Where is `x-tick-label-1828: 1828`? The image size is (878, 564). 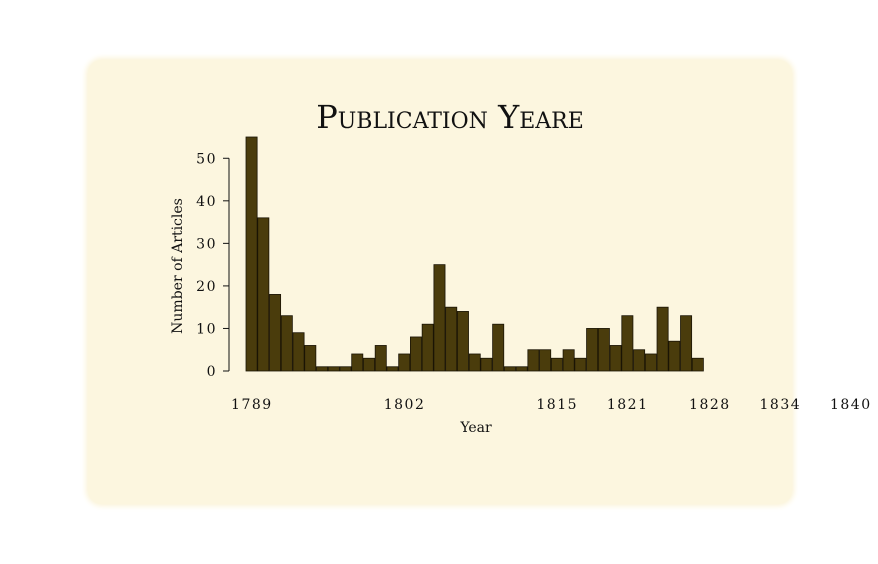 x-tick-label-1828: 1828 is located at coordinates (710, 405).